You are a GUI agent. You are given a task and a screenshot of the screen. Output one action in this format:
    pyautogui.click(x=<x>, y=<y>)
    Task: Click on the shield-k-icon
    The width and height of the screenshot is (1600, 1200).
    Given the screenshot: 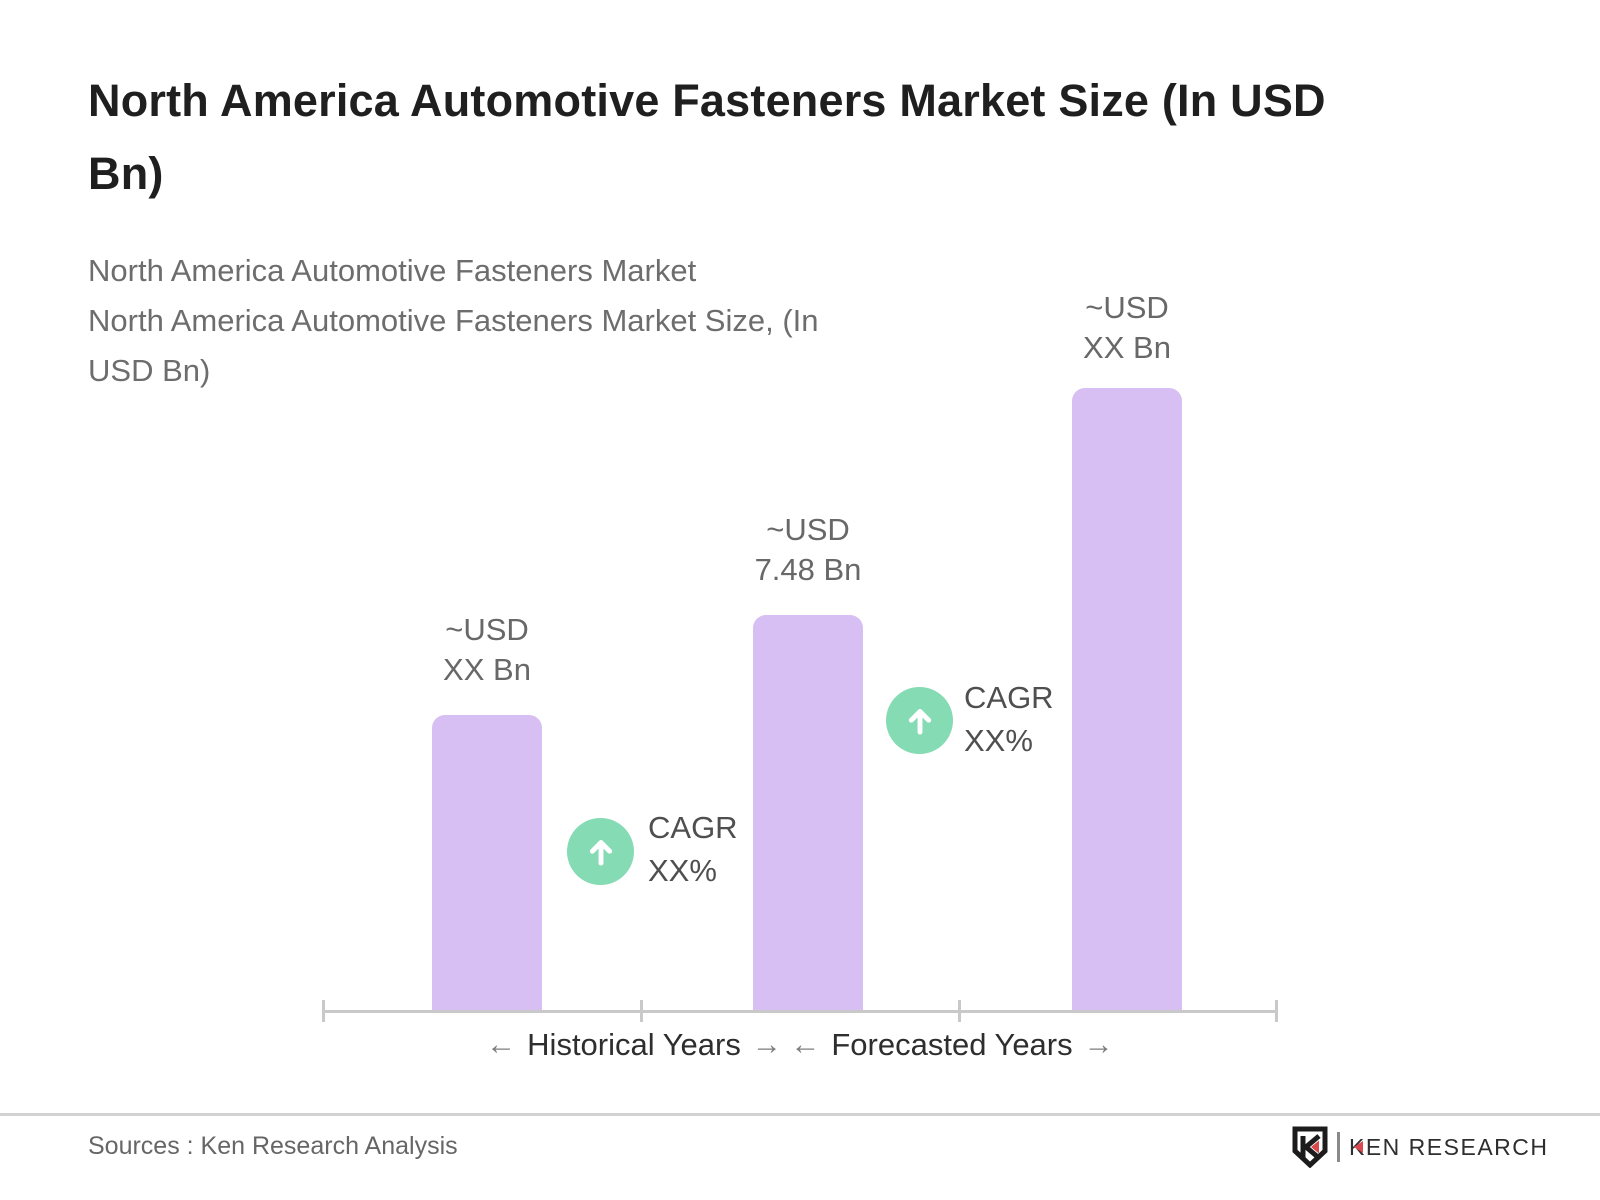 What is the action you would take?
    pyautogui.click(x=1310, y=1147)
    